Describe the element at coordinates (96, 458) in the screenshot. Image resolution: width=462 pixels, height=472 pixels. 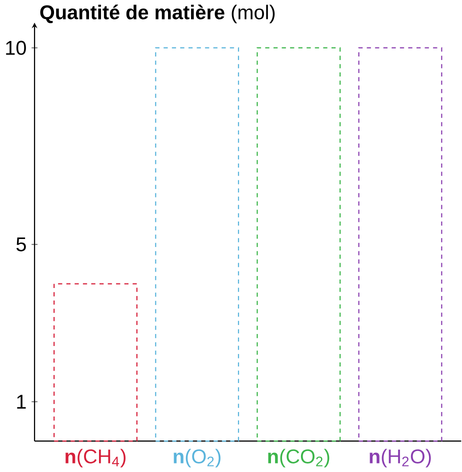
I see `x-tick-label: n(CH$_{4}$)` at that location.